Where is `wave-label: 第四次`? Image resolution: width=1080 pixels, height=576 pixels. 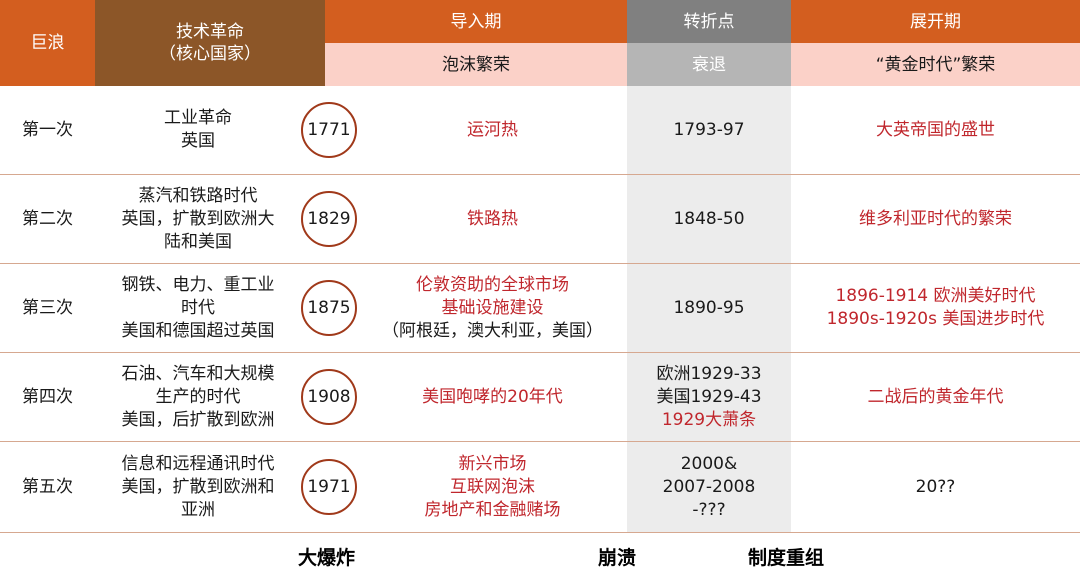
wave-label: 第四次 is located at coordinates (47, 396).